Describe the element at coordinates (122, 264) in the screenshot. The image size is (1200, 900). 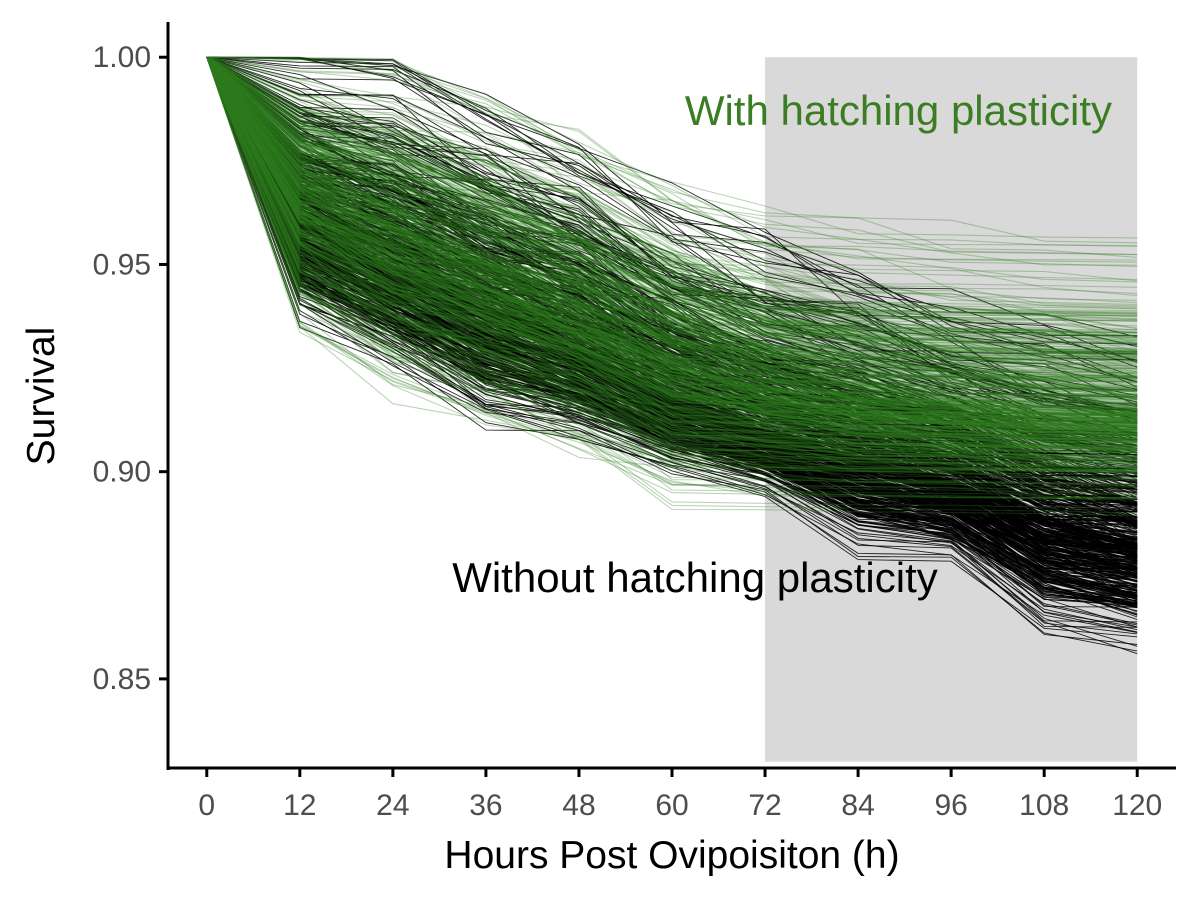
I see `y-tick-label: 0.95` at that location.